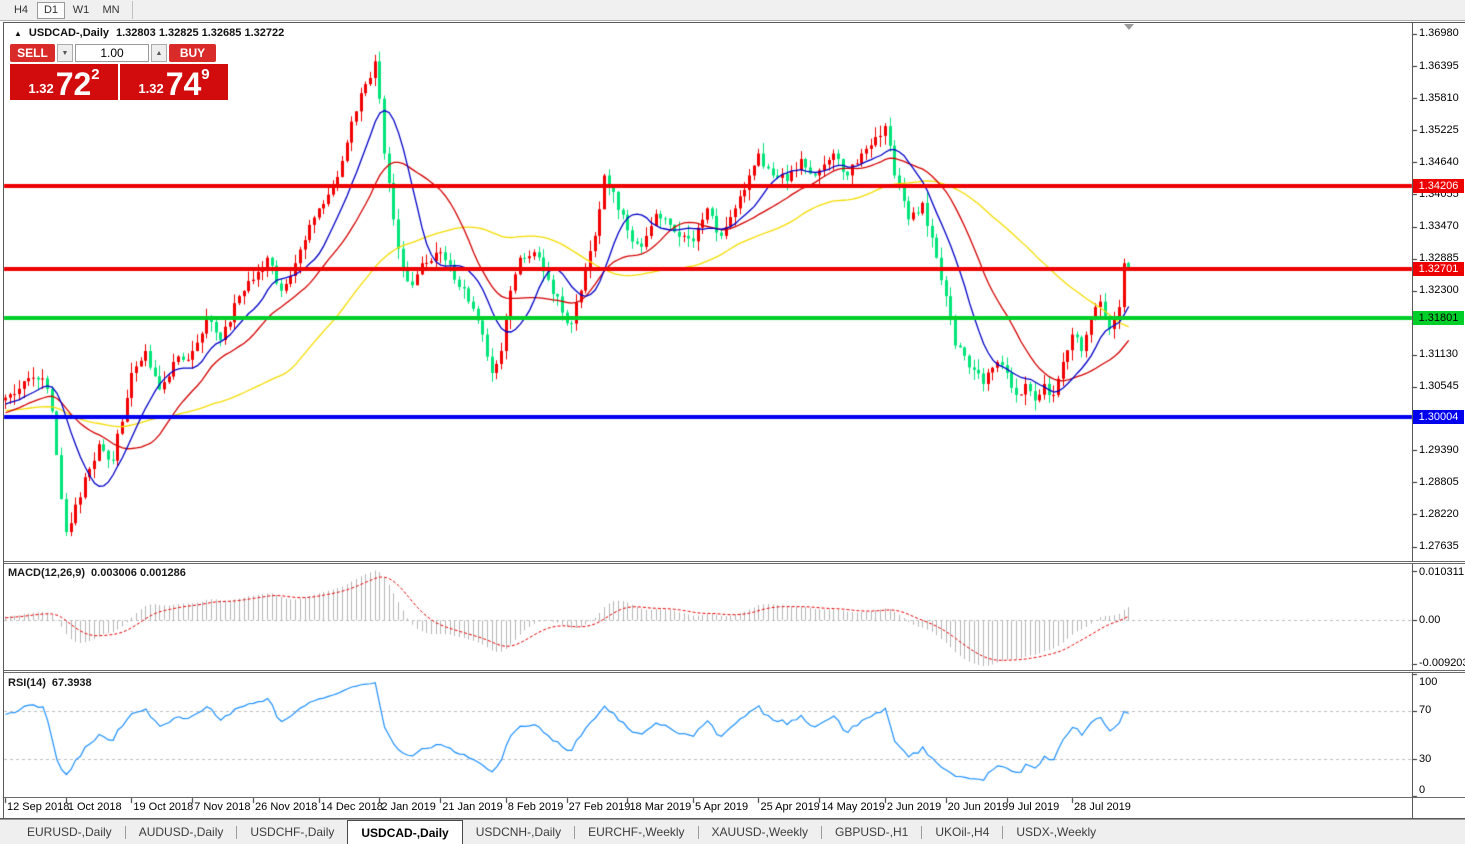  What do you see at coordinates (1422, 790) in the screenshot?
I see `rsi-axis-label: 0` at bounding box center [1422, 790].